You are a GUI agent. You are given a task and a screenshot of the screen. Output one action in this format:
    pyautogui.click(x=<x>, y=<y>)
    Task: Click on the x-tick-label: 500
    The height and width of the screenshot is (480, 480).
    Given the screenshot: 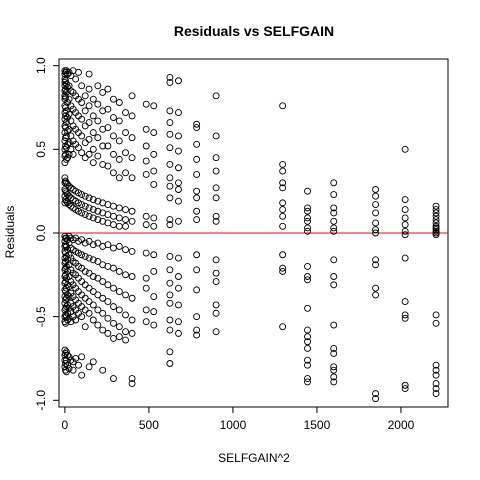 What is the action you would take?
    pyautogui.click(x=149, y=425)
    